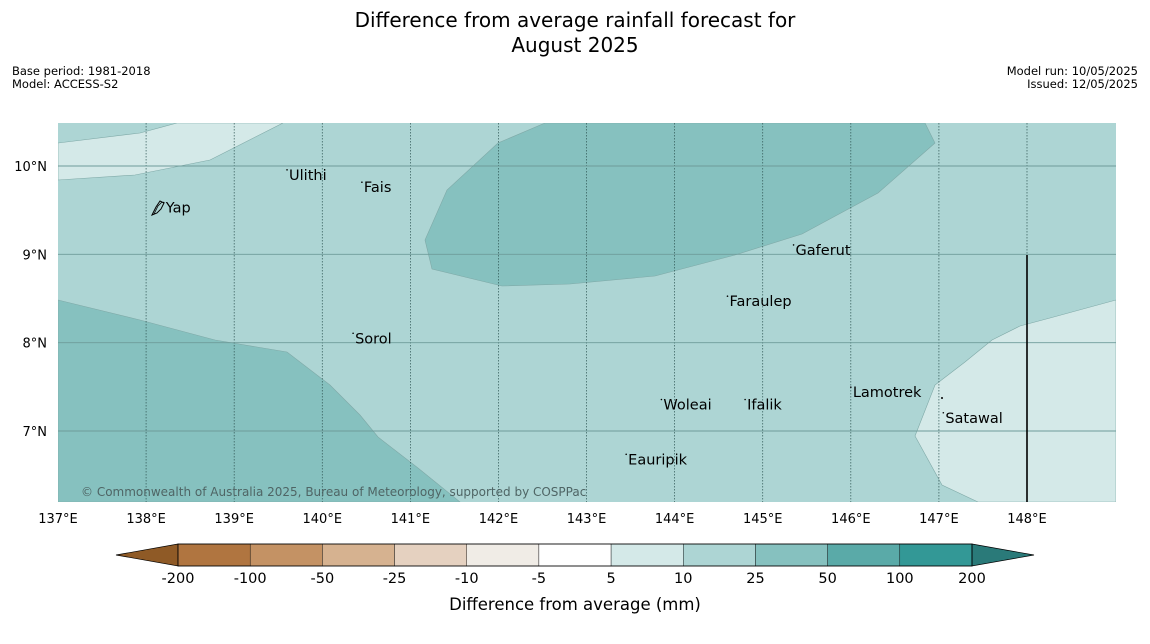 This screenshot has height=644, width=1150. Describe the element at coordinates (35, 255) in the screenshot. I see `lat-tick-label: 9°N` at that location.